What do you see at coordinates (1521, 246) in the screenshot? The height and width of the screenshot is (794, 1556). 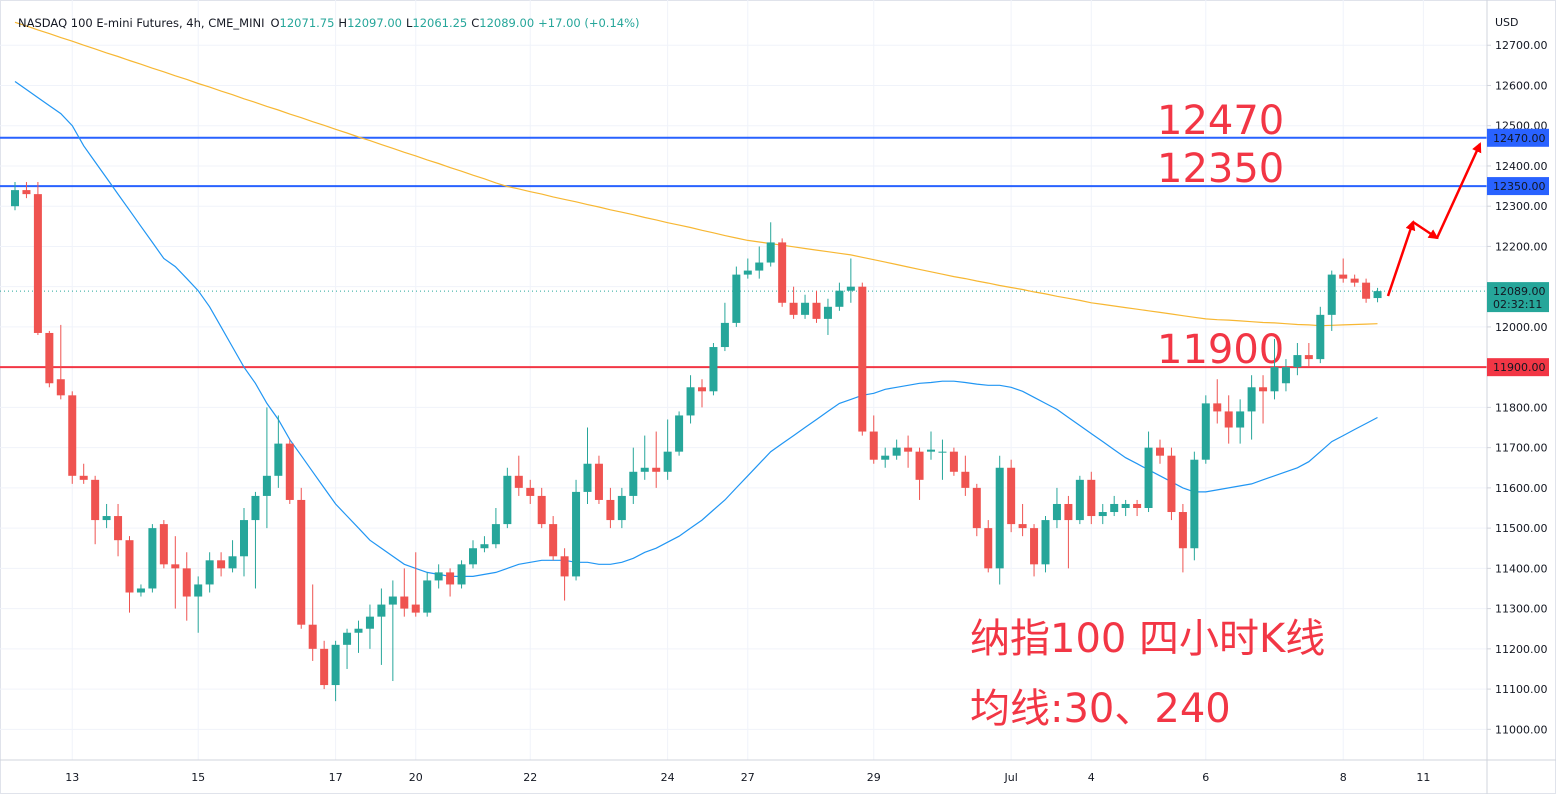 I see `y-tick-label: 12200.00` at bounding box center [1521, 246].